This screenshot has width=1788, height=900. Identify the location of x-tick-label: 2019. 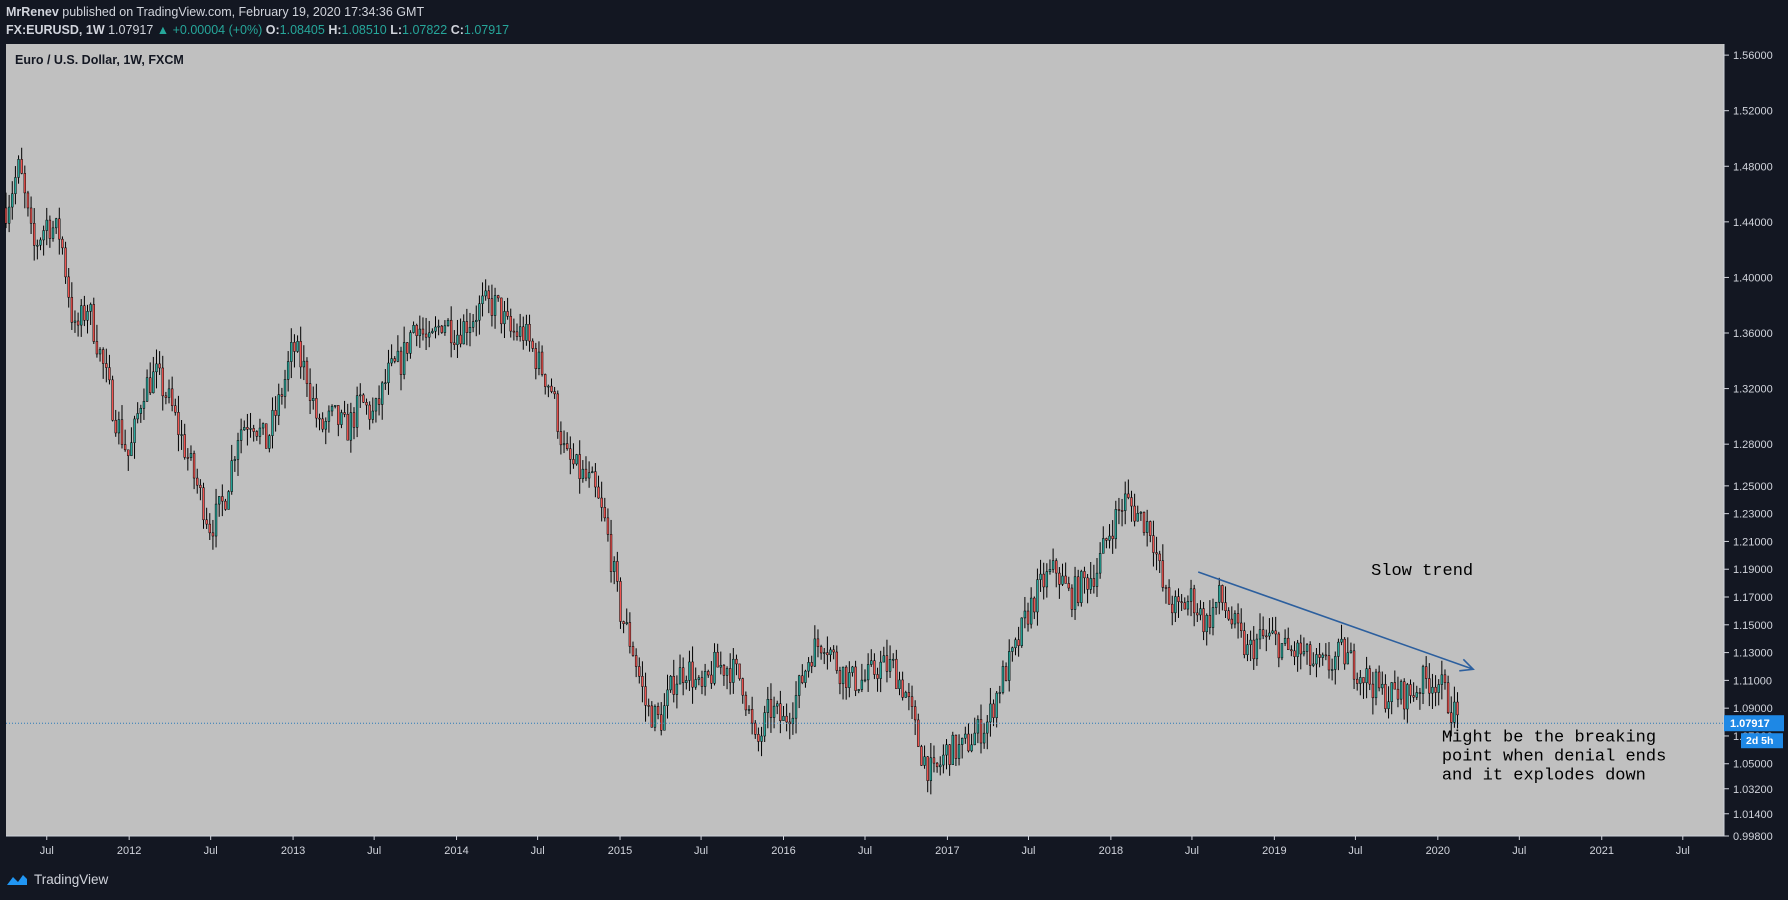
(1274, 851).